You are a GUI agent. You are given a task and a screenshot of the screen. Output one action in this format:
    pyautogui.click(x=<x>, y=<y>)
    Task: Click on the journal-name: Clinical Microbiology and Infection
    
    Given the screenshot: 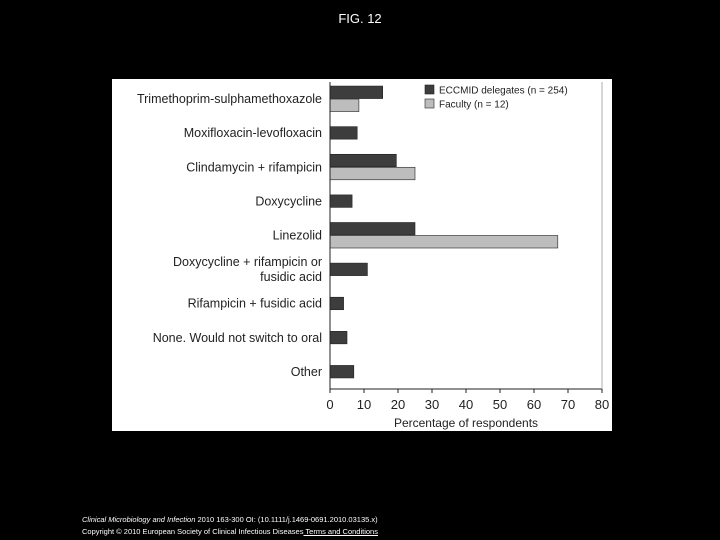 What is the action you would take?
    pyautogui.click(x=139, y=519)
    